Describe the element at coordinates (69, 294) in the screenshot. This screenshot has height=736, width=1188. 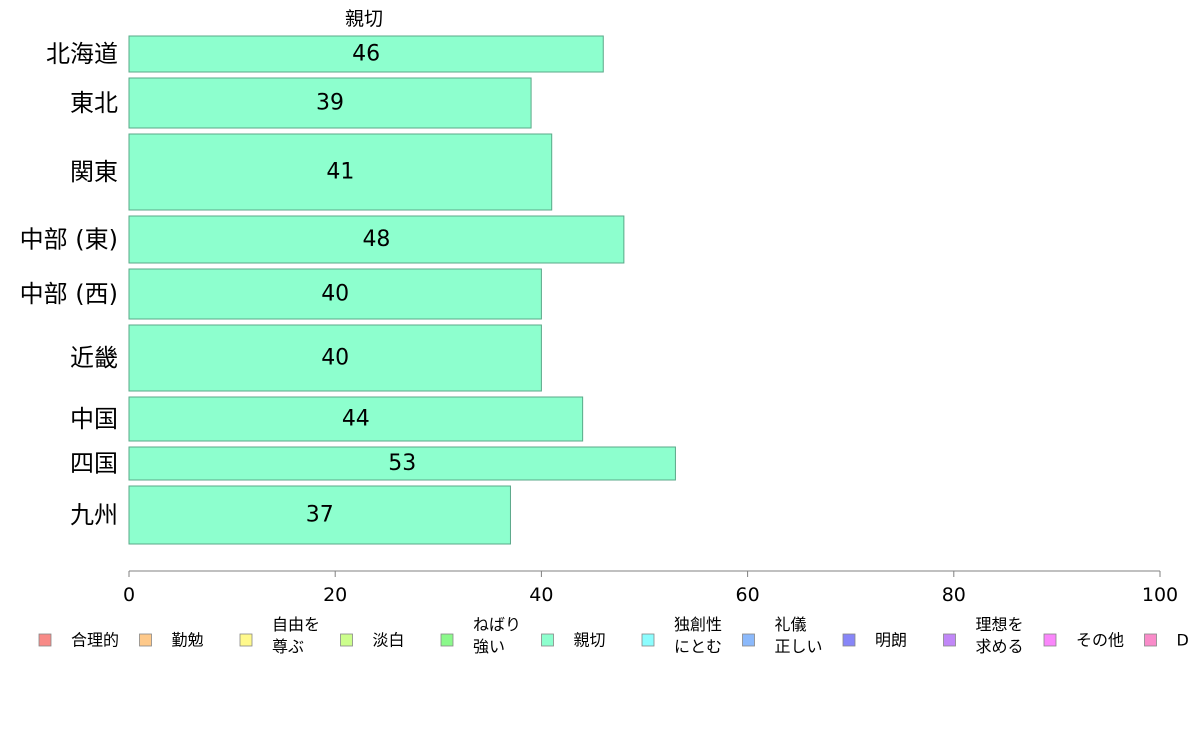
I see `category-label: 中部 (西)` at that location.